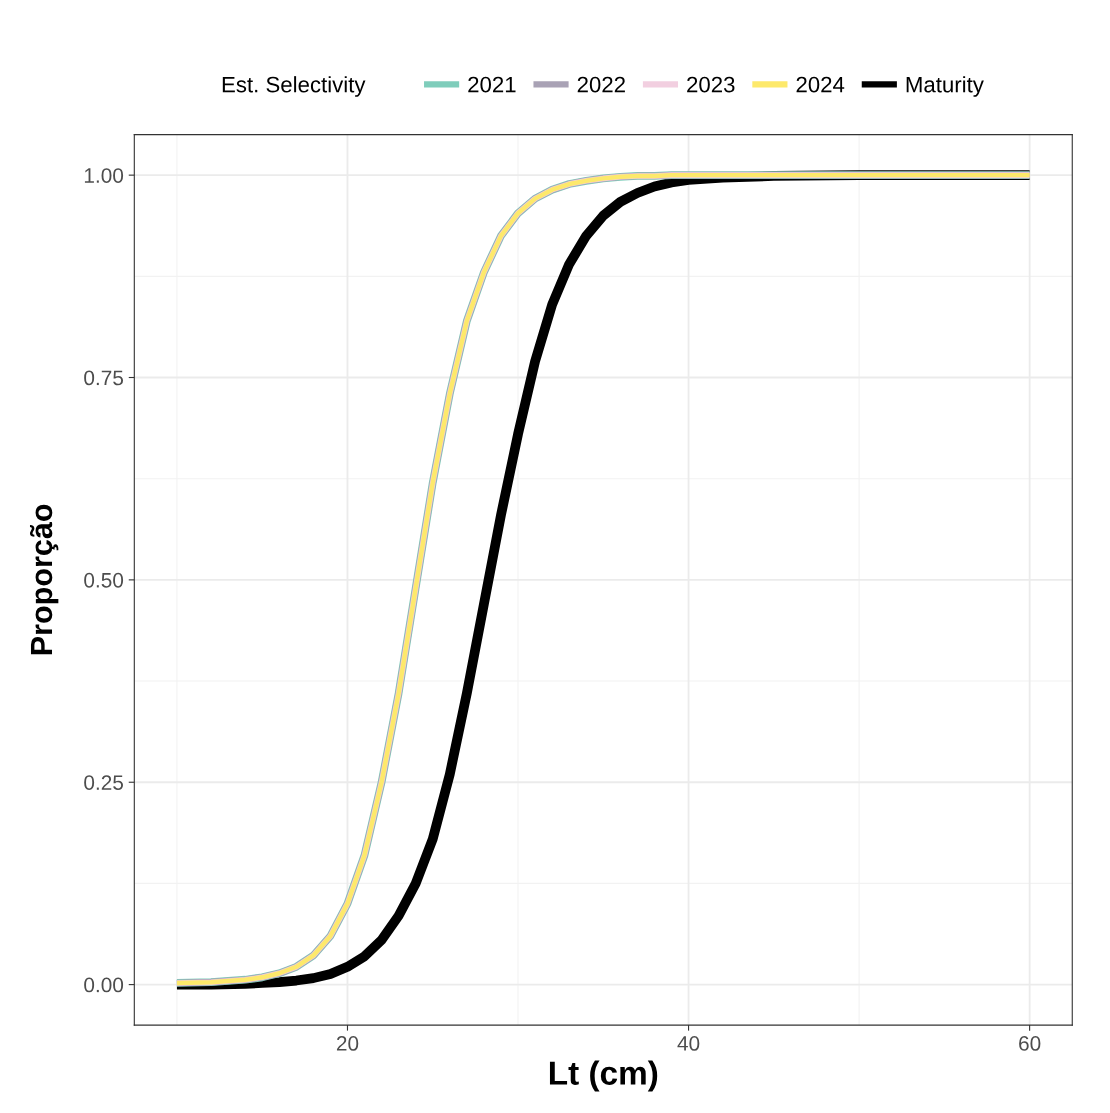 This screenshot has width=1110, height=1113. Describe the element at coordinates (688, 1043) in the screenshot. I see `x-tick-label: 40` at that location.